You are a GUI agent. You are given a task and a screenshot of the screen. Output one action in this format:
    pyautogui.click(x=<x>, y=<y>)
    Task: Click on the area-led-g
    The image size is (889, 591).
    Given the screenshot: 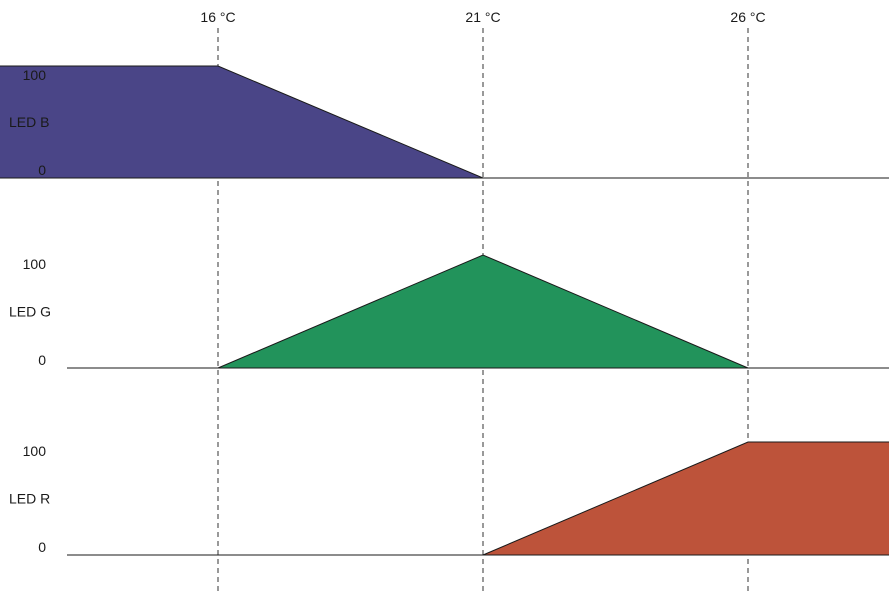 What is the action you would take?
    pyautogui.click(x=483, y=311)
    